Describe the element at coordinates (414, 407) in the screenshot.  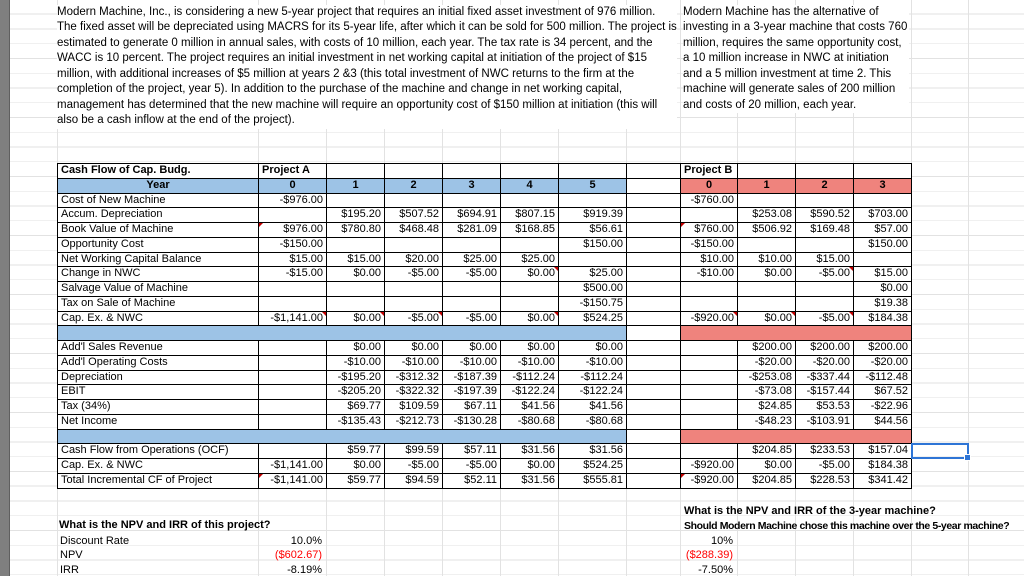
I see `value-cell: $109.59` at that location.